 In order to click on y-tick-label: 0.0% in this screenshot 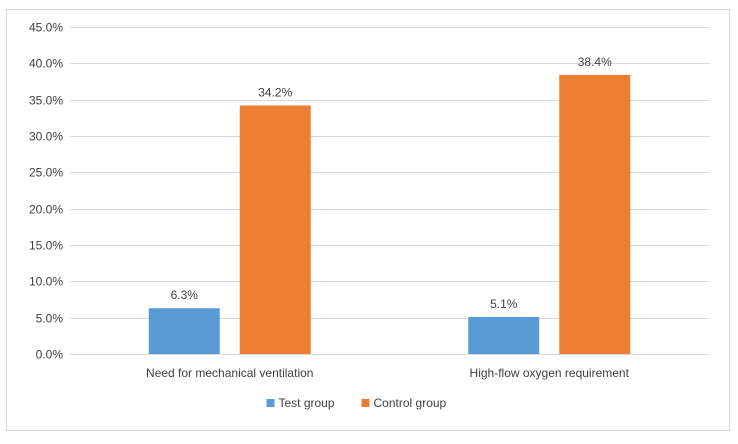, I will do `click(50, 355)`.